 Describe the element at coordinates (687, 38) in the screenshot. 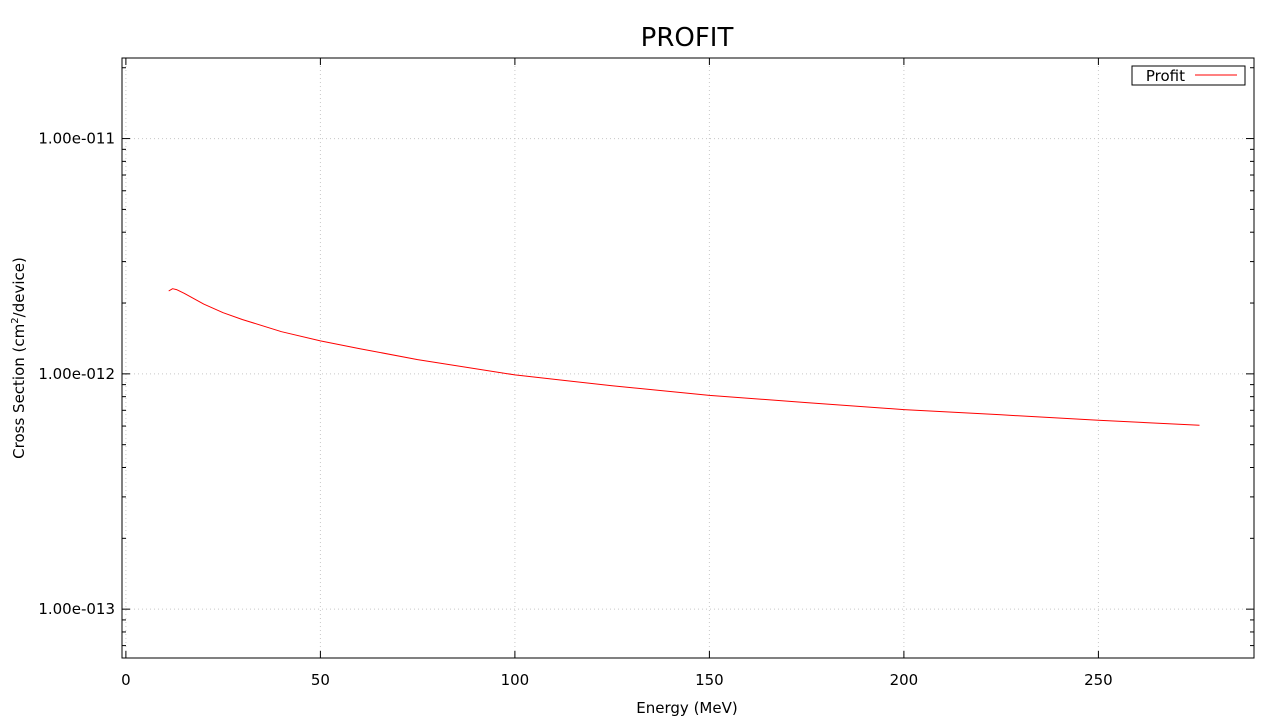

I see `chart-title: PROFIT` at that location.